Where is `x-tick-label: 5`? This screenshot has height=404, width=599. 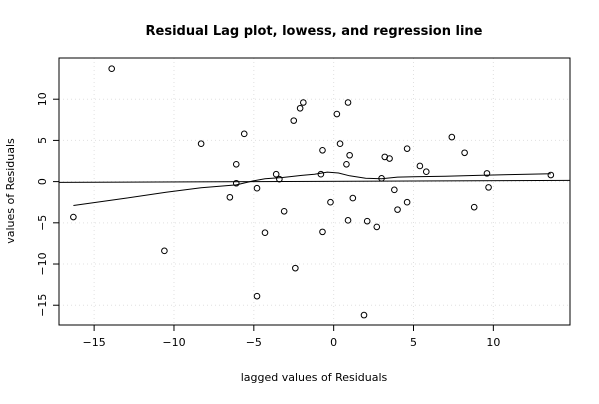
x-tick-label: 5 is located at coordinates (413, 342).